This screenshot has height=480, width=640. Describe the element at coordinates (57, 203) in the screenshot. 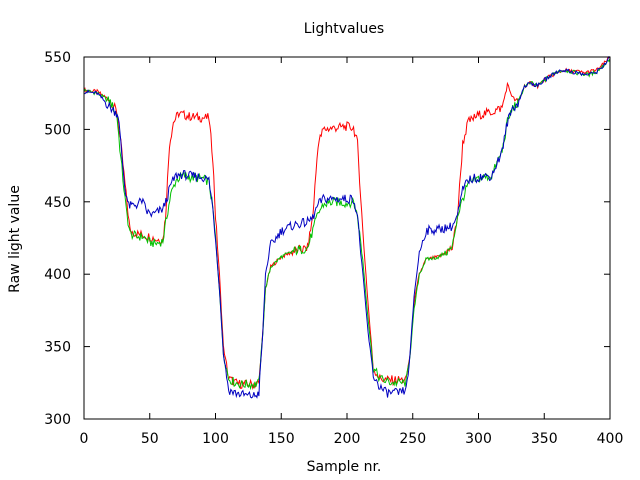

I see `y-tick-label: 450` at that location.